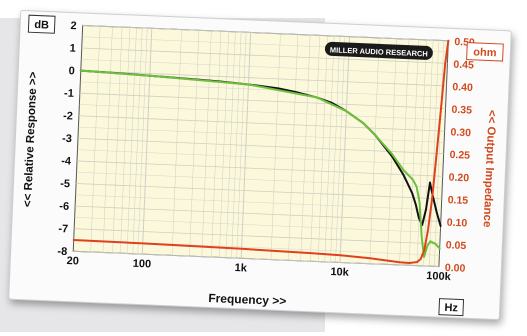  Describe the element at coordinates (69, 94) in the screenshot. I see `y-tick-label-left: -1` at that location.